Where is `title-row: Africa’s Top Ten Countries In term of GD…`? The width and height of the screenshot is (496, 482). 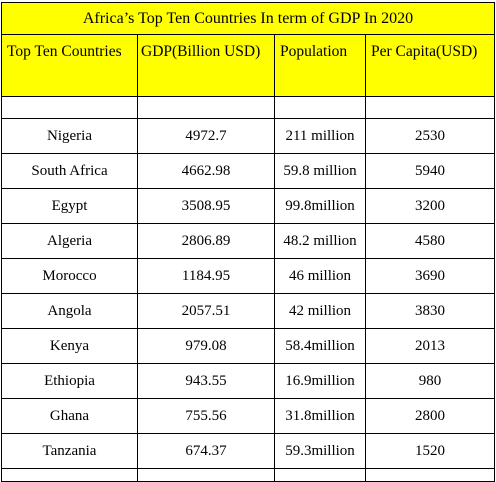
title-row: Africa’s Top Ten Countries In term of GD… is located at coordinates (248, 18).